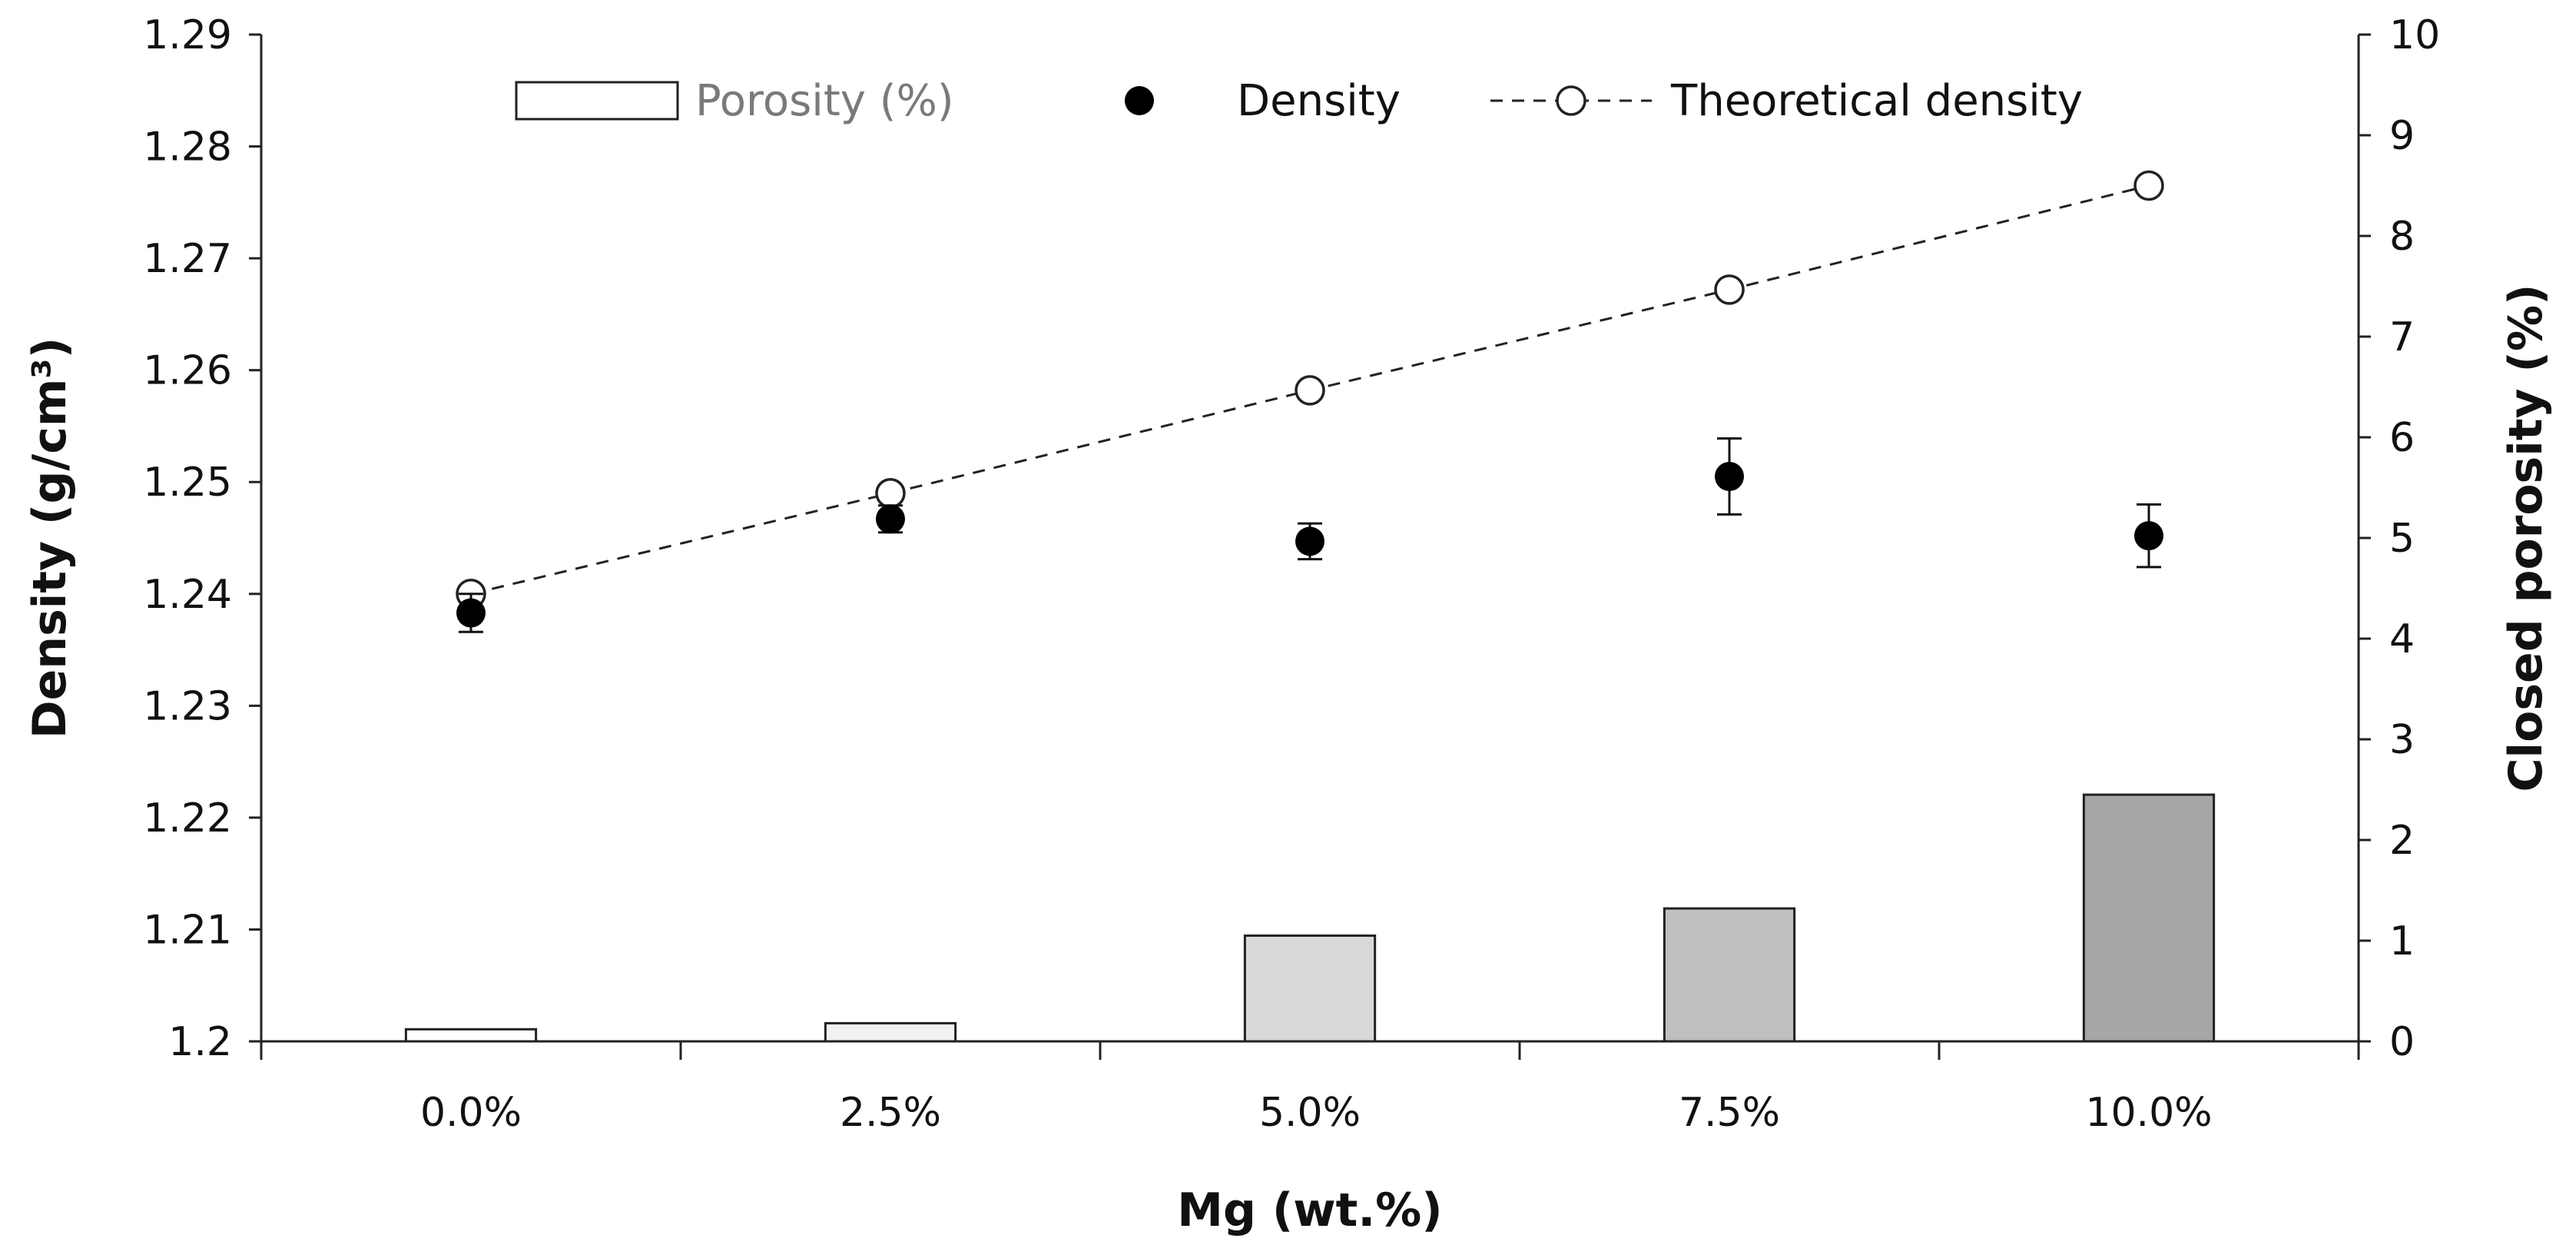 The width and height of the screenshot is (2576, 1255). I want to click on left-tick-label: 1.27, so click(187, 259).